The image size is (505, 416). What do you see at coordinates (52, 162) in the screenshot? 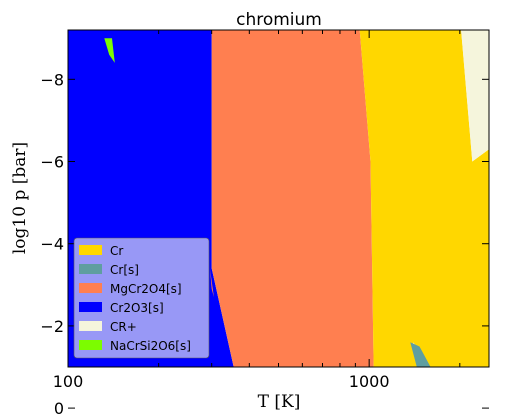
I see `y-tick-label: −6` at bounding box center [52, 162].